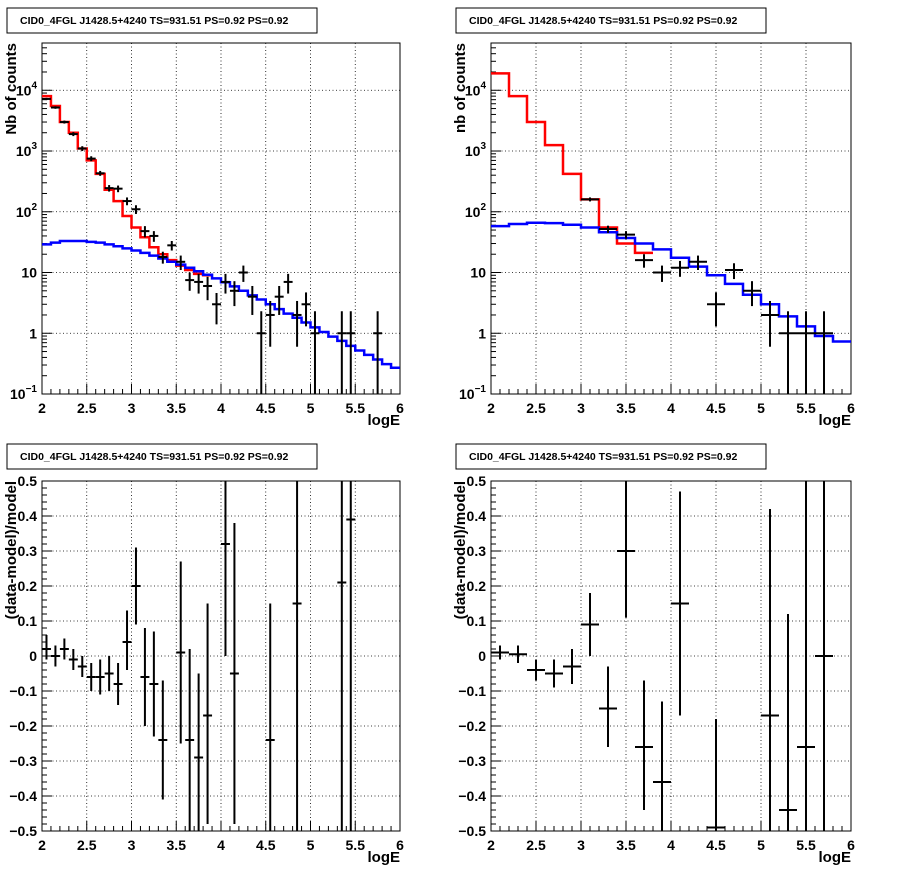  Describe the element at coordinates (11, 550) in the screenshot. I see `y-axis-title: (data-model)/model` at that location.